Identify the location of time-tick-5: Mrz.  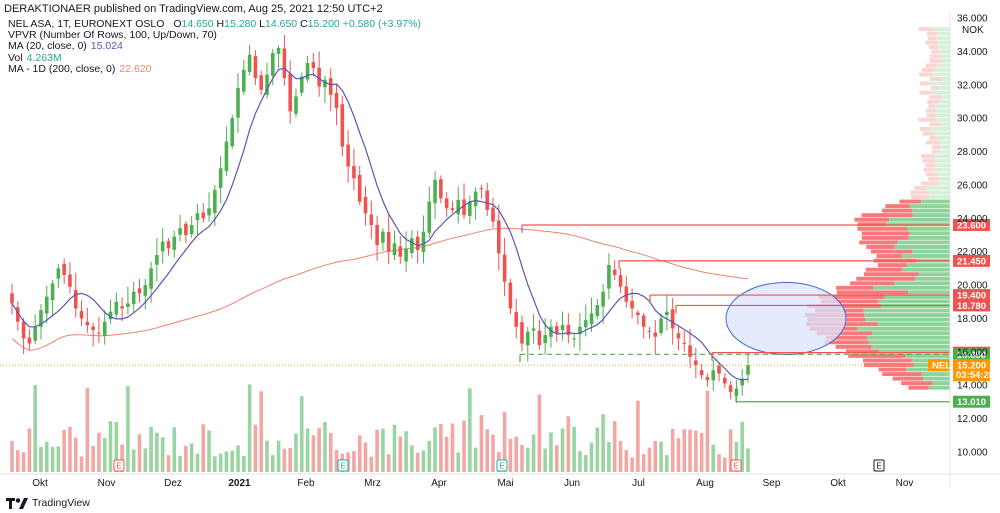
(372, 483).